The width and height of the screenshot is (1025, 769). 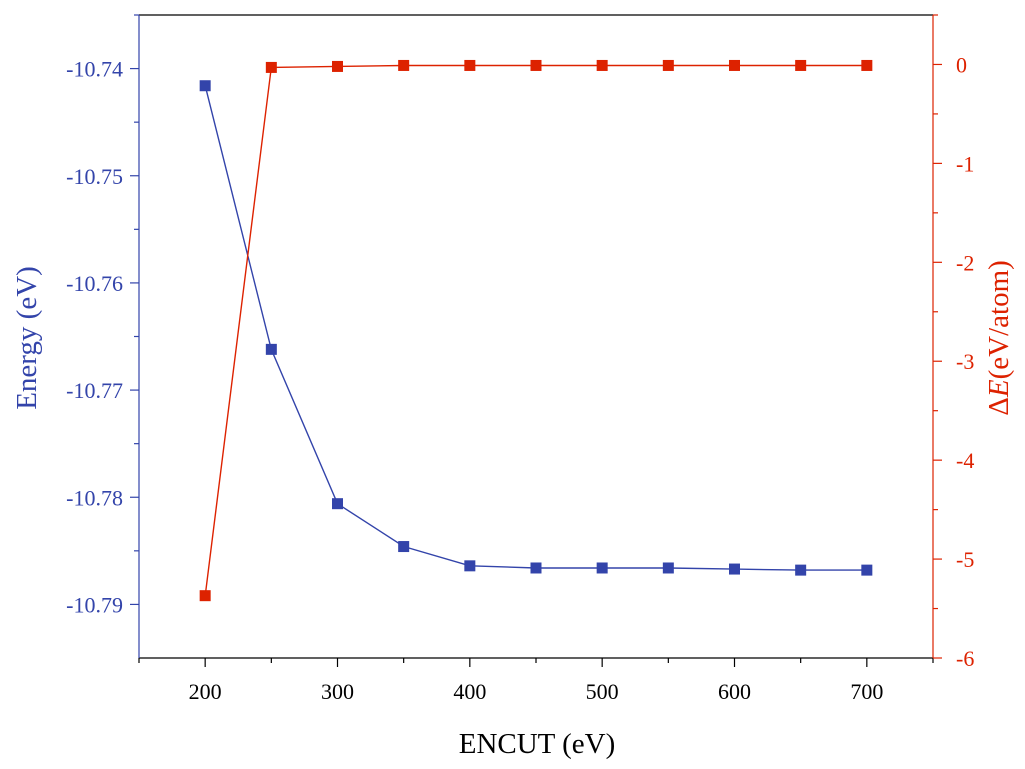 What do you see at coordinates (999, 319) in the screenshot?
I see `y-axis-right-title-suffix: (eV/atom)` at bounding box center [999, 319].